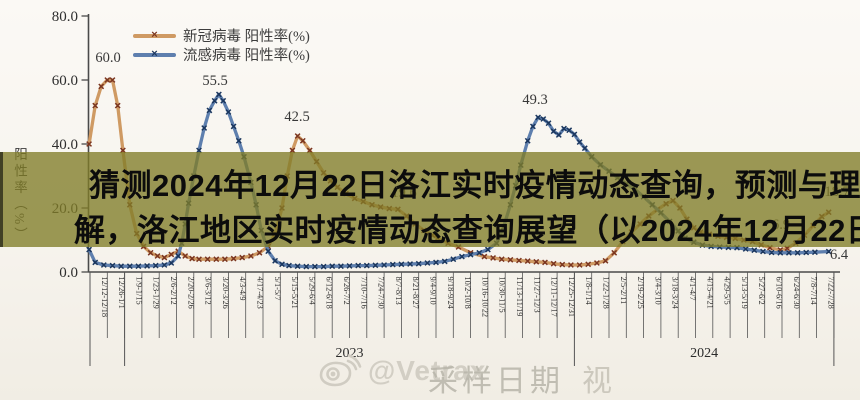 The width and height of the screenshot is (860, 400). I want to click on x-date-label: 4/17-4/23, so click(259, 293).